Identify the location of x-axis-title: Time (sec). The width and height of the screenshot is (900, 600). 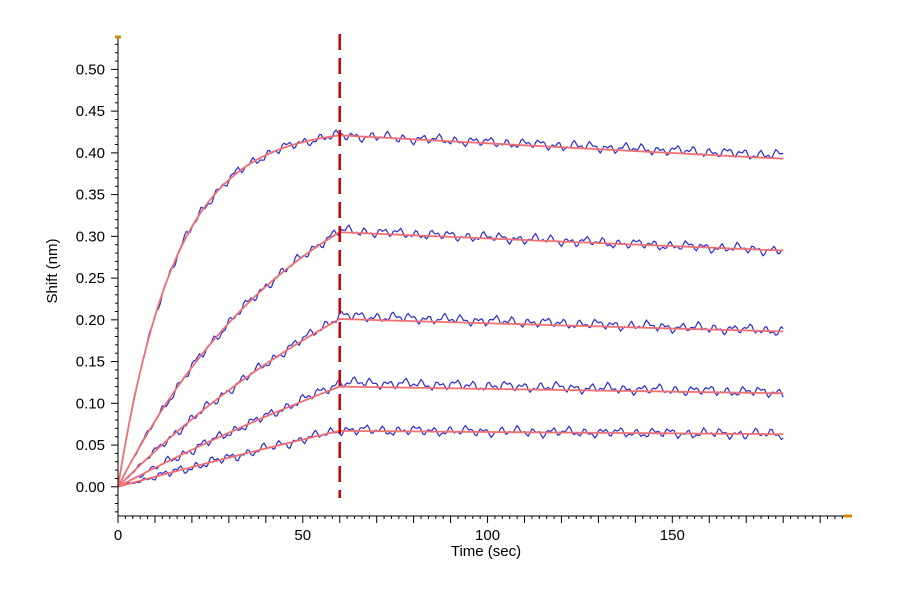
(486, 551).